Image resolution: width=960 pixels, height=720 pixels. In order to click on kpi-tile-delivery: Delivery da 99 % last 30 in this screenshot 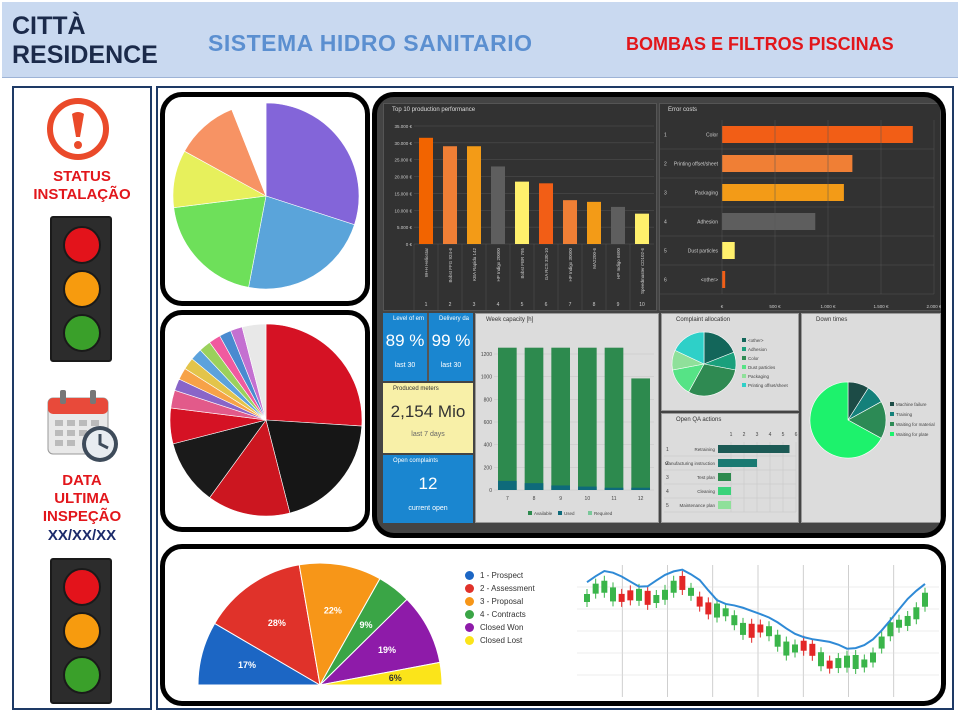, I will do `click(451, 347)`.